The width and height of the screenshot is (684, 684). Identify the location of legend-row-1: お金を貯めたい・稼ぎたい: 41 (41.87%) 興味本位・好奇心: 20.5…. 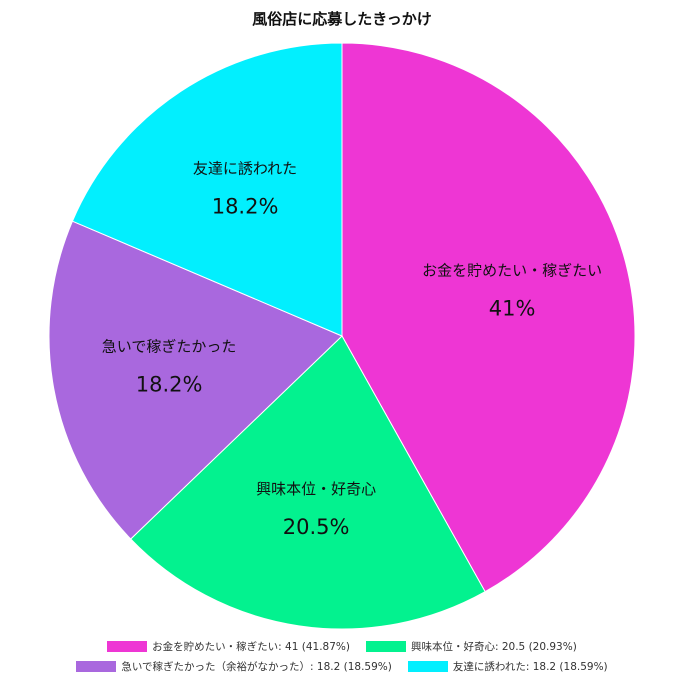
(342, 646).